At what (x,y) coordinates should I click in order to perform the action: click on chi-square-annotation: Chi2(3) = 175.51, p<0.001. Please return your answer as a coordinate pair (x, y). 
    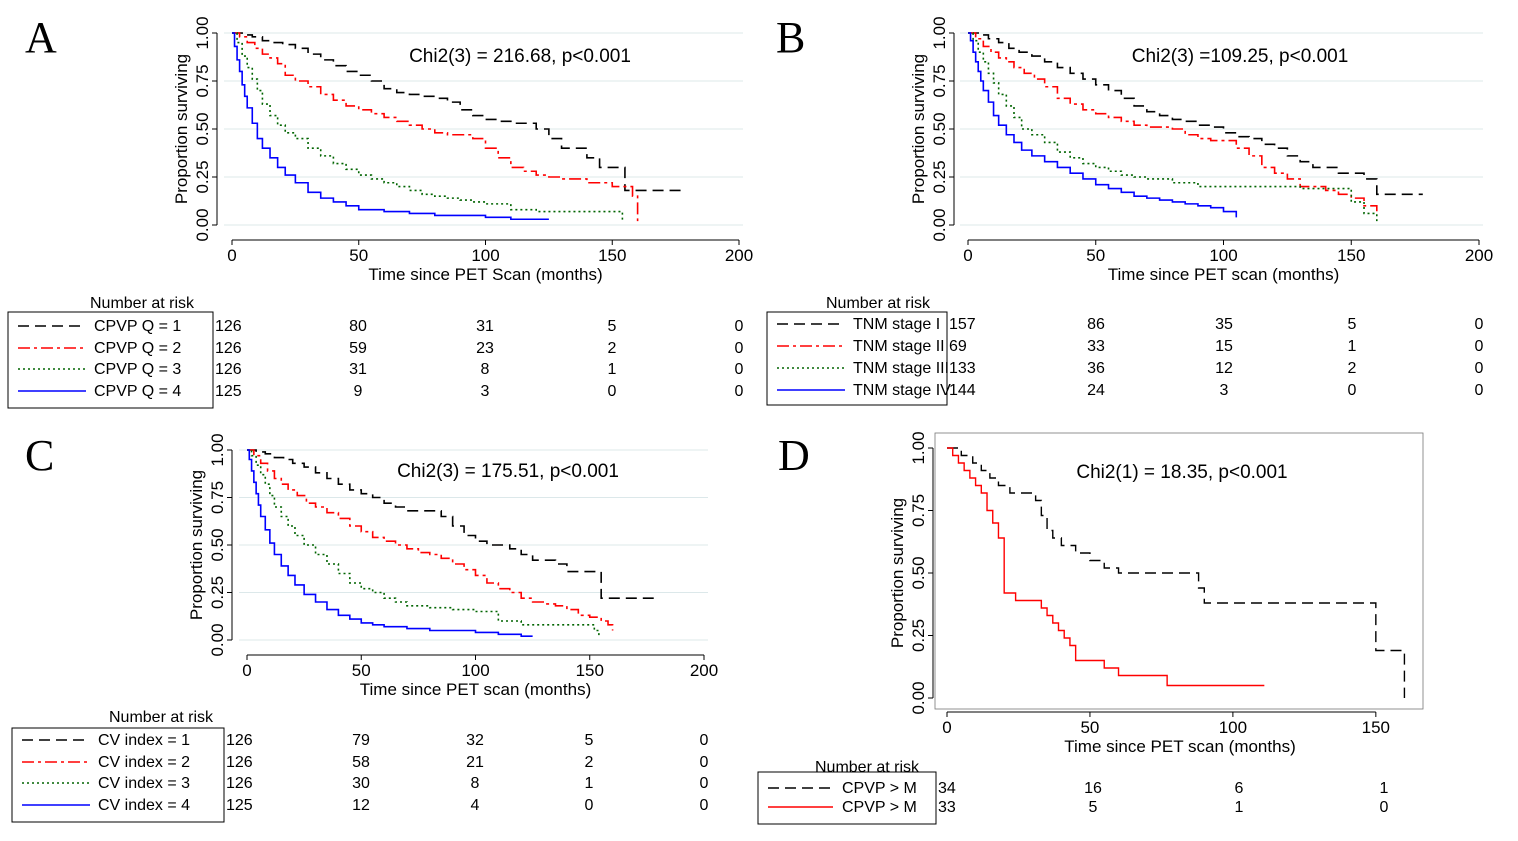
    Looking at the image, I should click on (508, 471).